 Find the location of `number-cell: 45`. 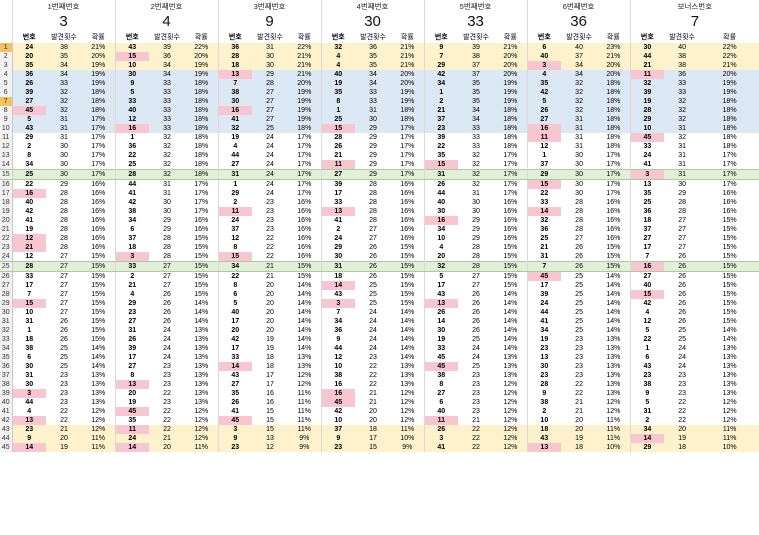

number-cell: 45 is located at coordinates (235, 420).